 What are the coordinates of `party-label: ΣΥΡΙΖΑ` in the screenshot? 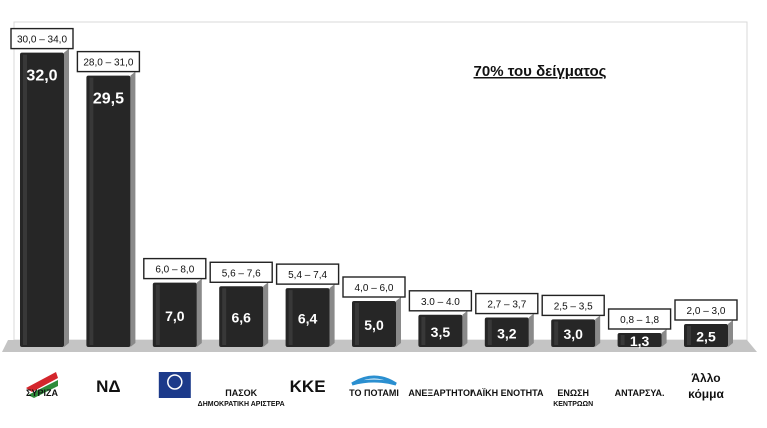 It's located at (42, 393).